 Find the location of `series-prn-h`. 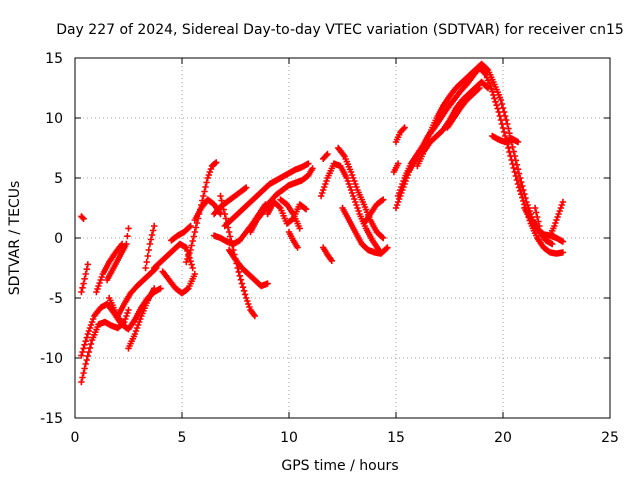

series-prn-h is located at coordinates (141, 318).